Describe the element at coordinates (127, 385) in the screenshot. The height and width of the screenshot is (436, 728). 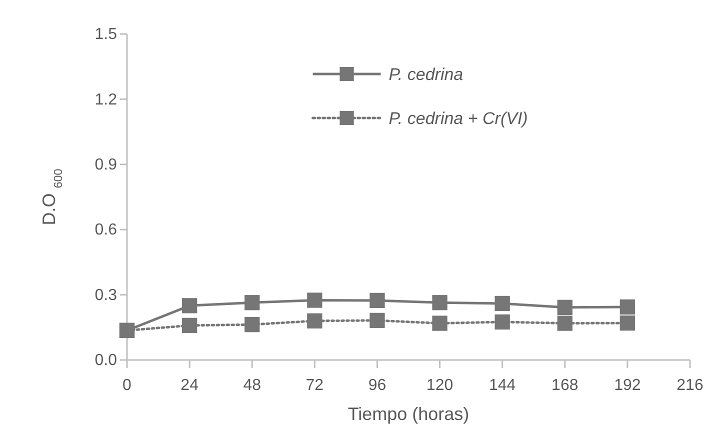
I see `x-tick-label: 0` at that location.